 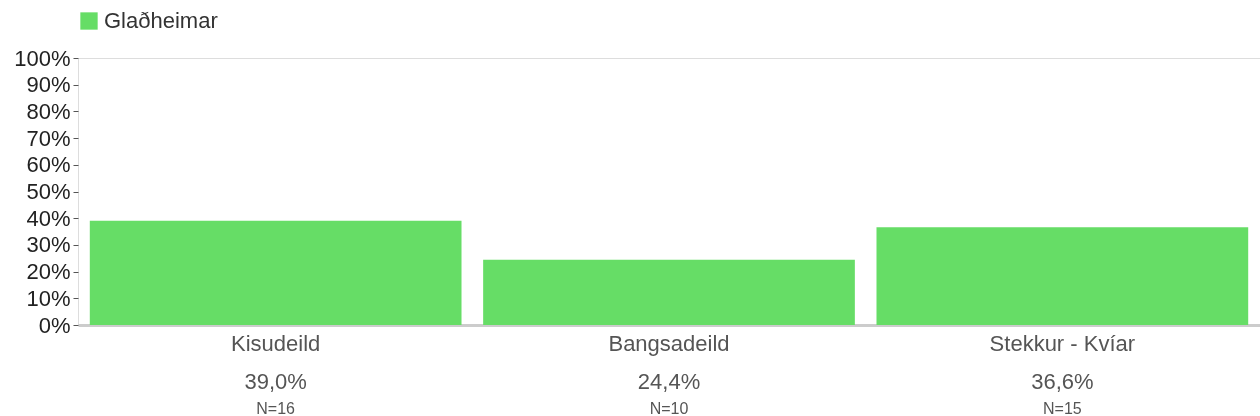 What do you see at coordinates (42, 58) in the screenshot?
I see `y-tick-label: 100%` at bounding box center [42, 58].